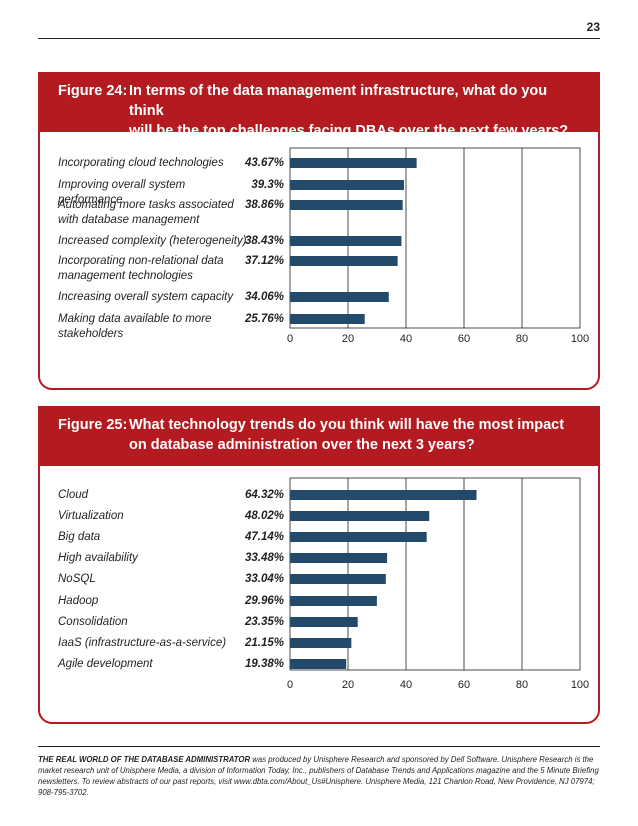 The height and width of the screenshot is (826, 638). I want to click on value-label: 37.12%, so click(264, 261).